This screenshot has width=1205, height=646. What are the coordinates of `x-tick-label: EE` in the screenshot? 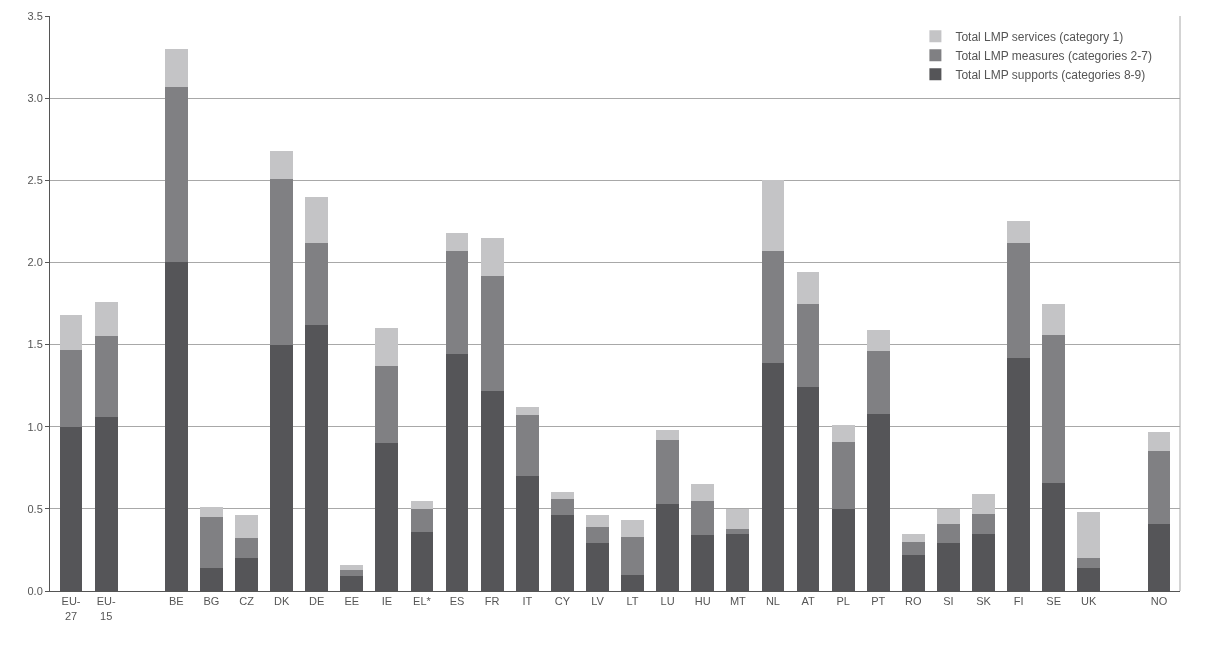 It's located at (352, 601).